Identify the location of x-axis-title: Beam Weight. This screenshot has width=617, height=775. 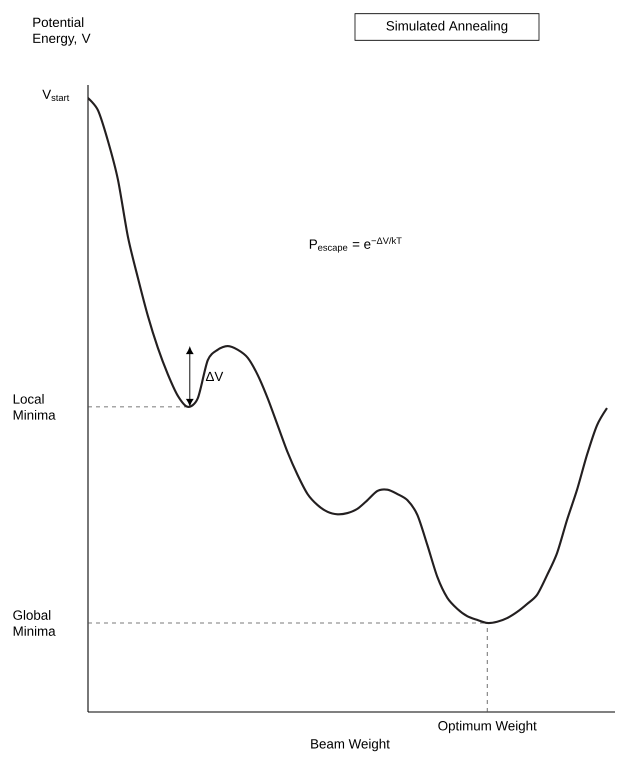
(350, 745).